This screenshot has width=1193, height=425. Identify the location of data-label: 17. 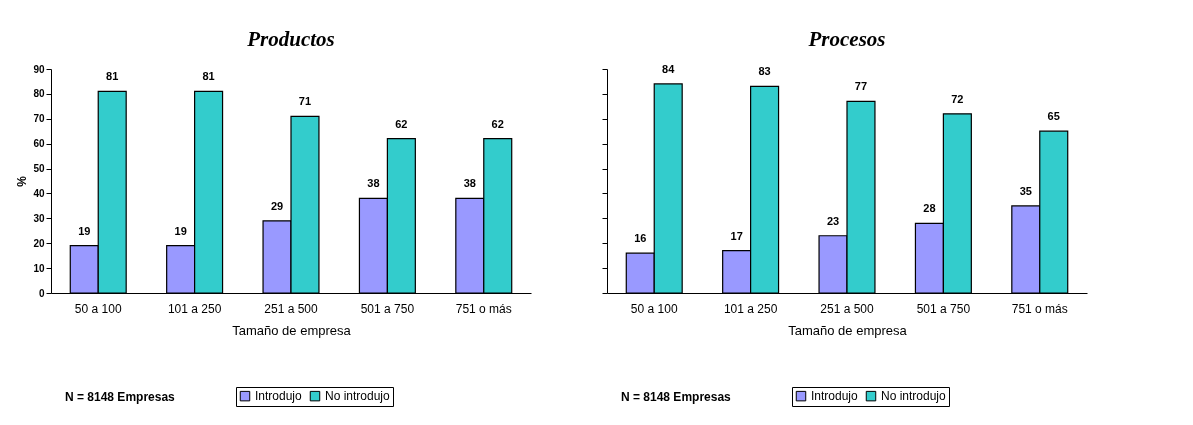
(736, 235).